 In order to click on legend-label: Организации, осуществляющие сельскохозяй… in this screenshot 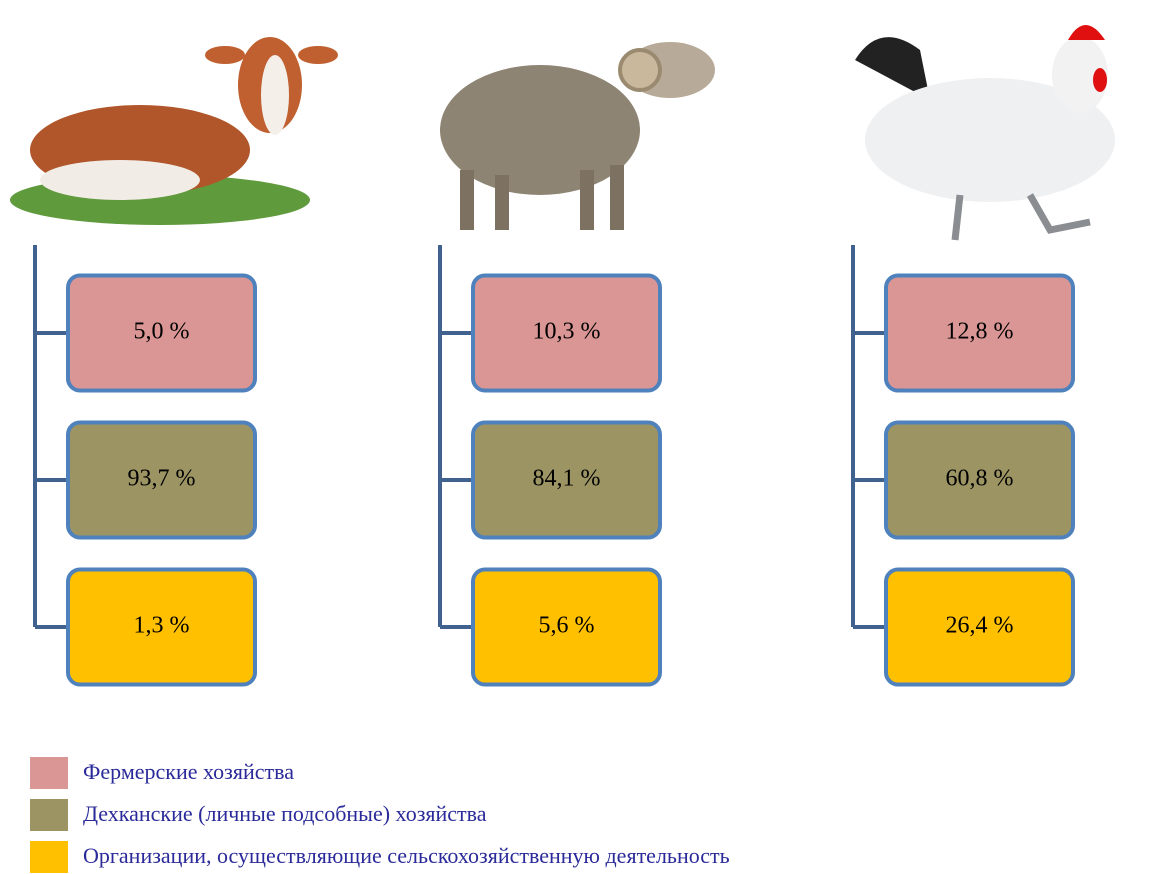, I will do `click(406, 855)`.